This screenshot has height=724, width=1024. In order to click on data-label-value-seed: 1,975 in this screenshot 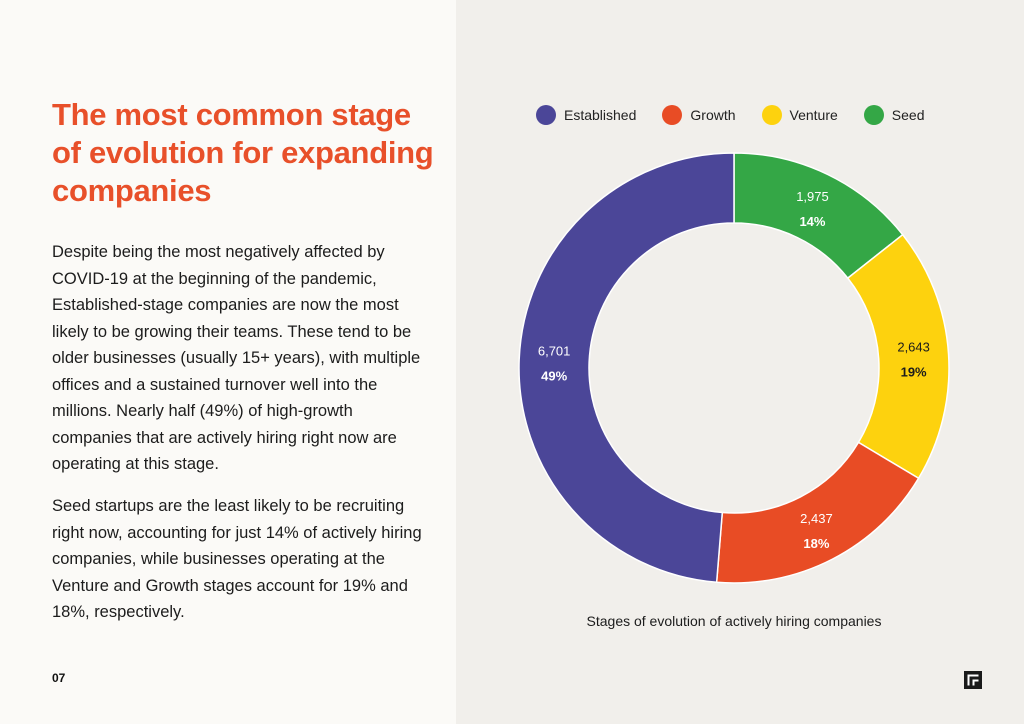, I will do `click(812, 196)`.